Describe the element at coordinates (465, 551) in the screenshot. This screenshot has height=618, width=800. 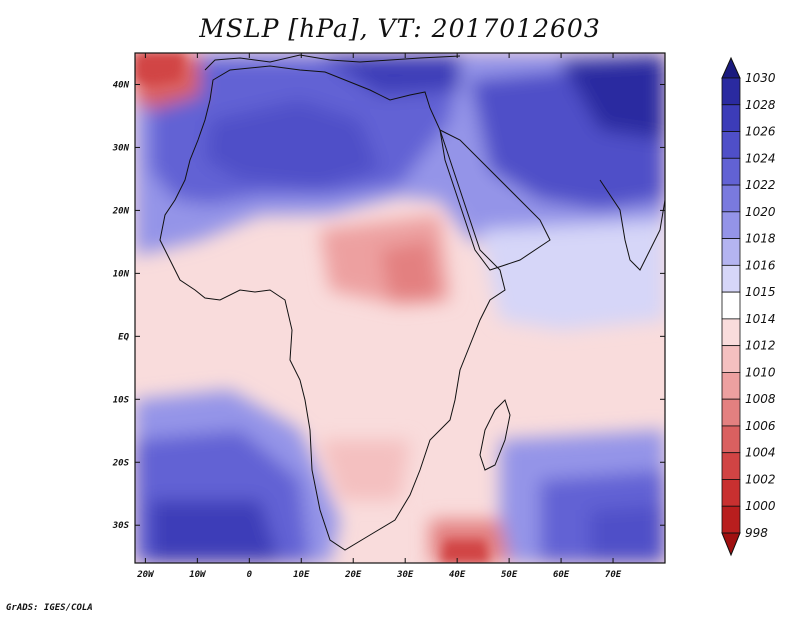
I see `mozambique-low-core` at that location.